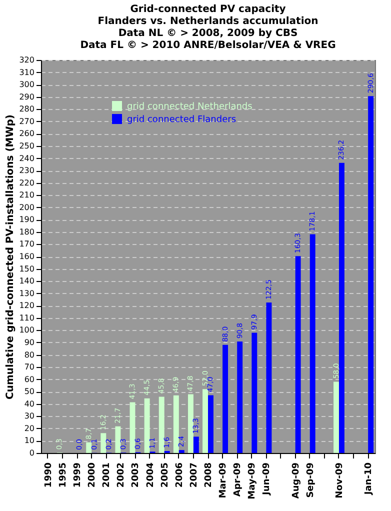 This screenshot has width=391, height=511. Describe the element at coordinates (26, 133) in the screenshot. I see `y-tick-label: 260` at that location.